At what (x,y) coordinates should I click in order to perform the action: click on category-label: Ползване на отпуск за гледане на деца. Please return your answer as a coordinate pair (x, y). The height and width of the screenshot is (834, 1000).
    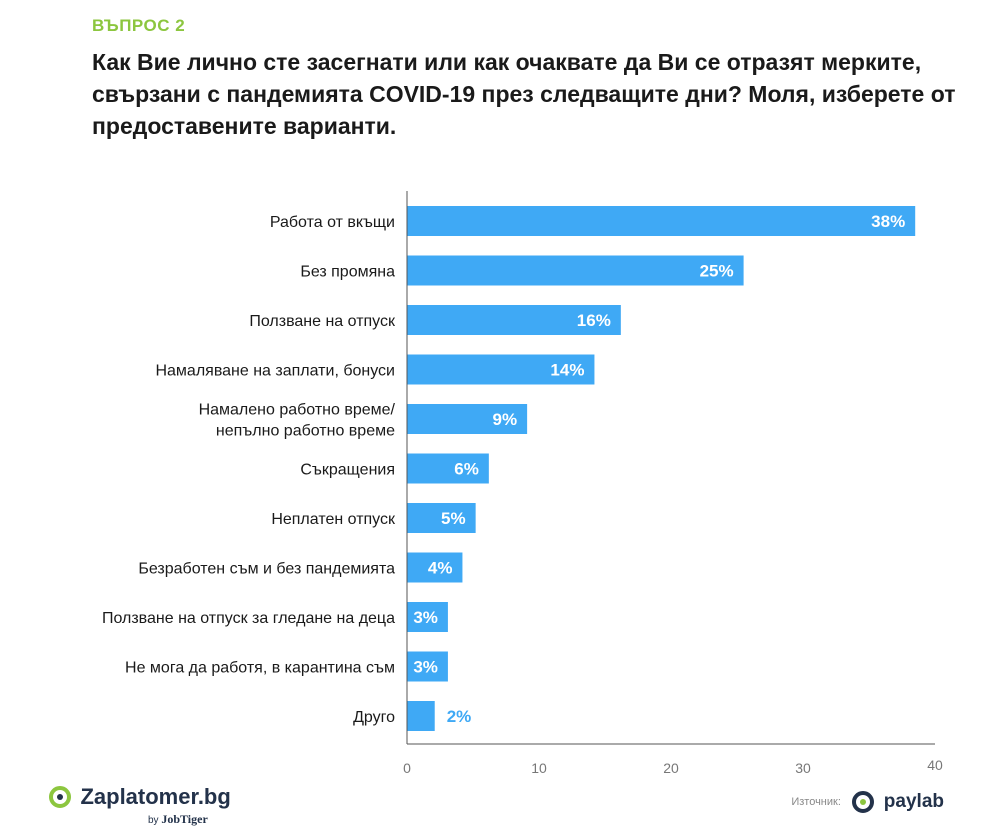
    Looking at the image, I should click on (248, 618).